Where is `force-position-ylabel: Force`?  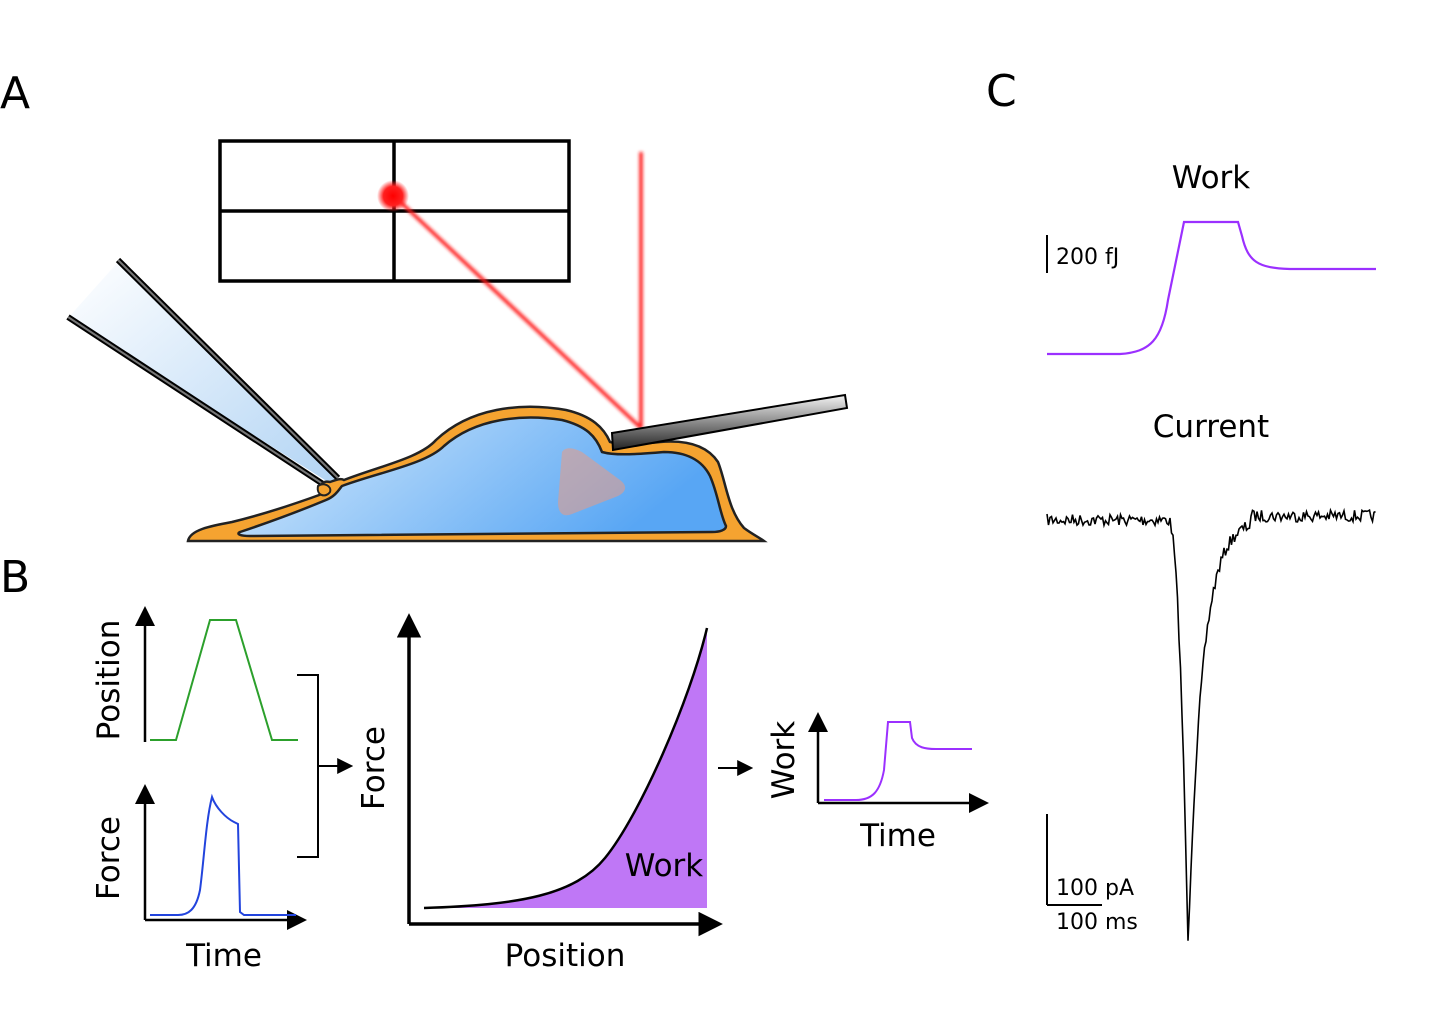
force-position-ylabel: Force is located at coordinates (374, 768).